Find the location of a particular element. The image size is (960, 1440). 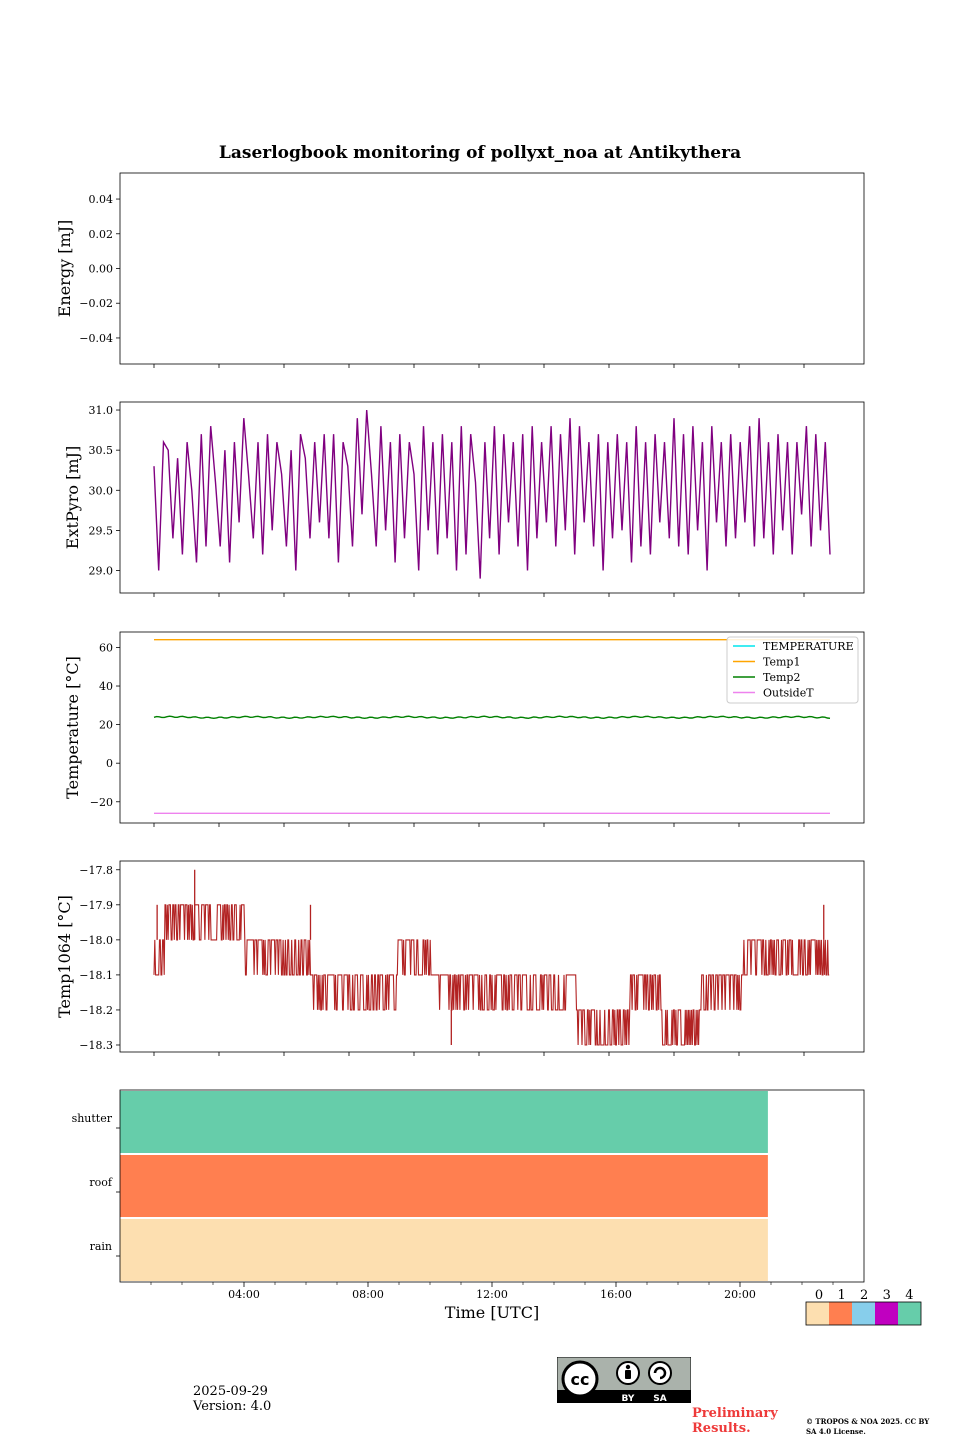

y-tick-label: −18.2 is located at coordinates (96, 1010).